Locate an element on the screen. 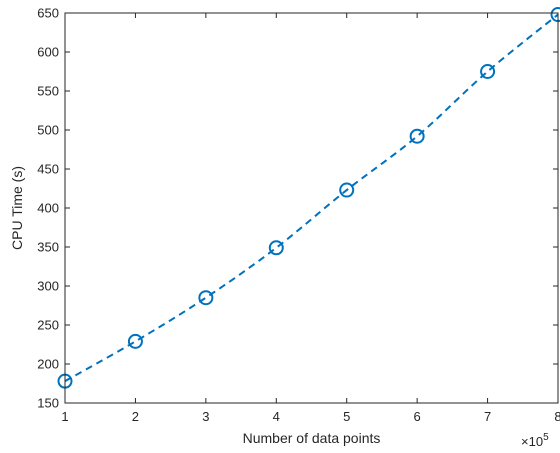 The height and width of the screenshot is (453, 560). y-tick-label: 650 is located at coordinates (48, 13).